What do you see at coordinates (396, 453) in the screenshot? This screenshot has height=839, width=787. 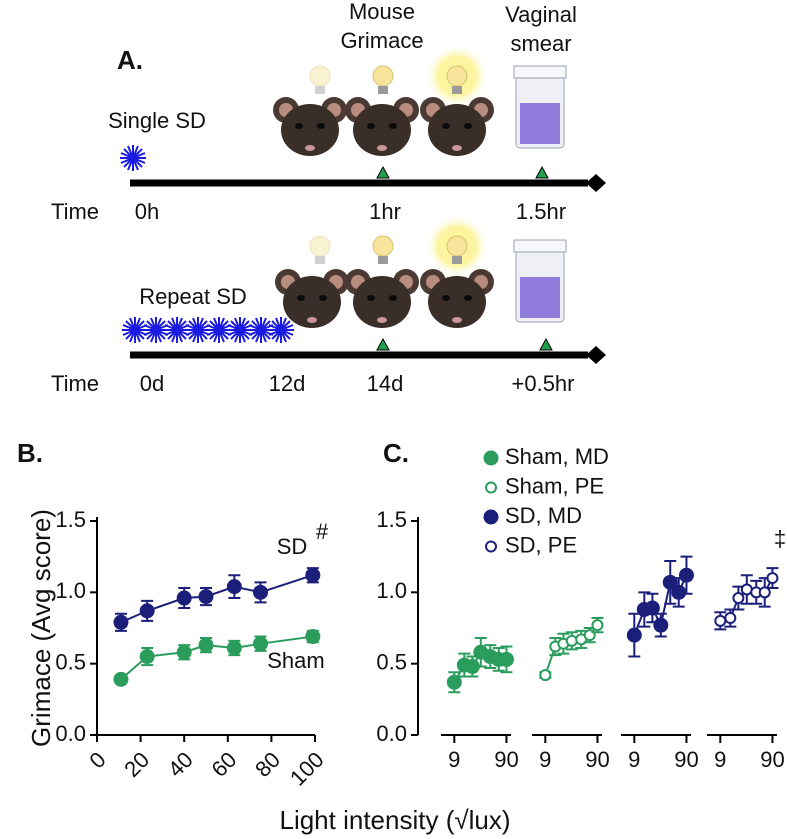 I see `panel-label: C.` at bounding box center [396, 453].